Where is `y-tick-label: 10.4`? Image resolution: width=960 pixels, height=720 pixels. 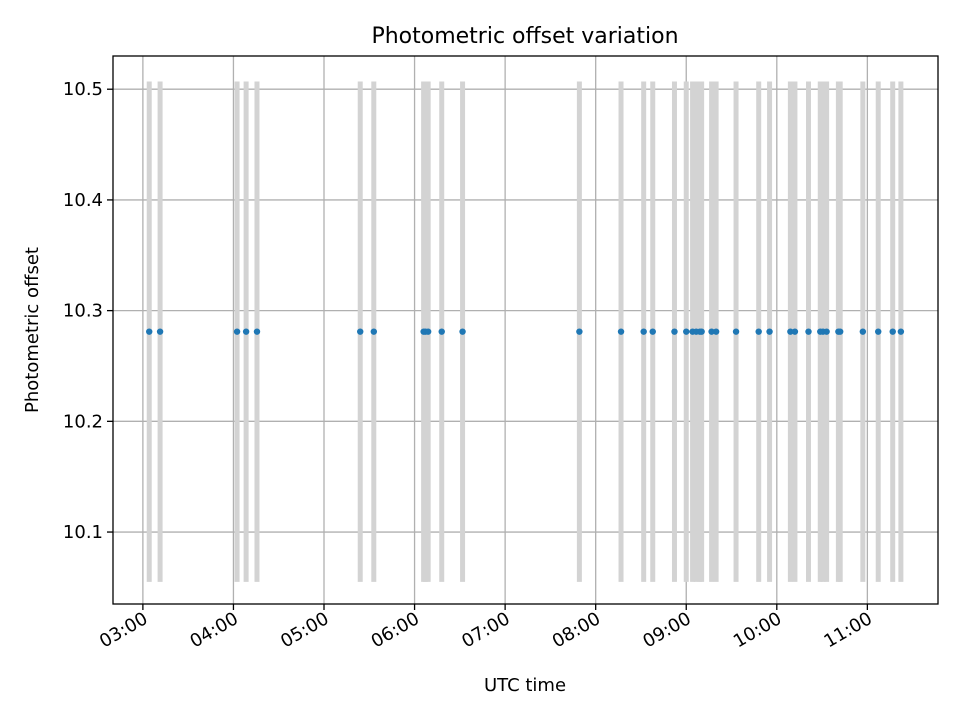
y-tick-label: 10.4 is located at coordinates (83, 200).